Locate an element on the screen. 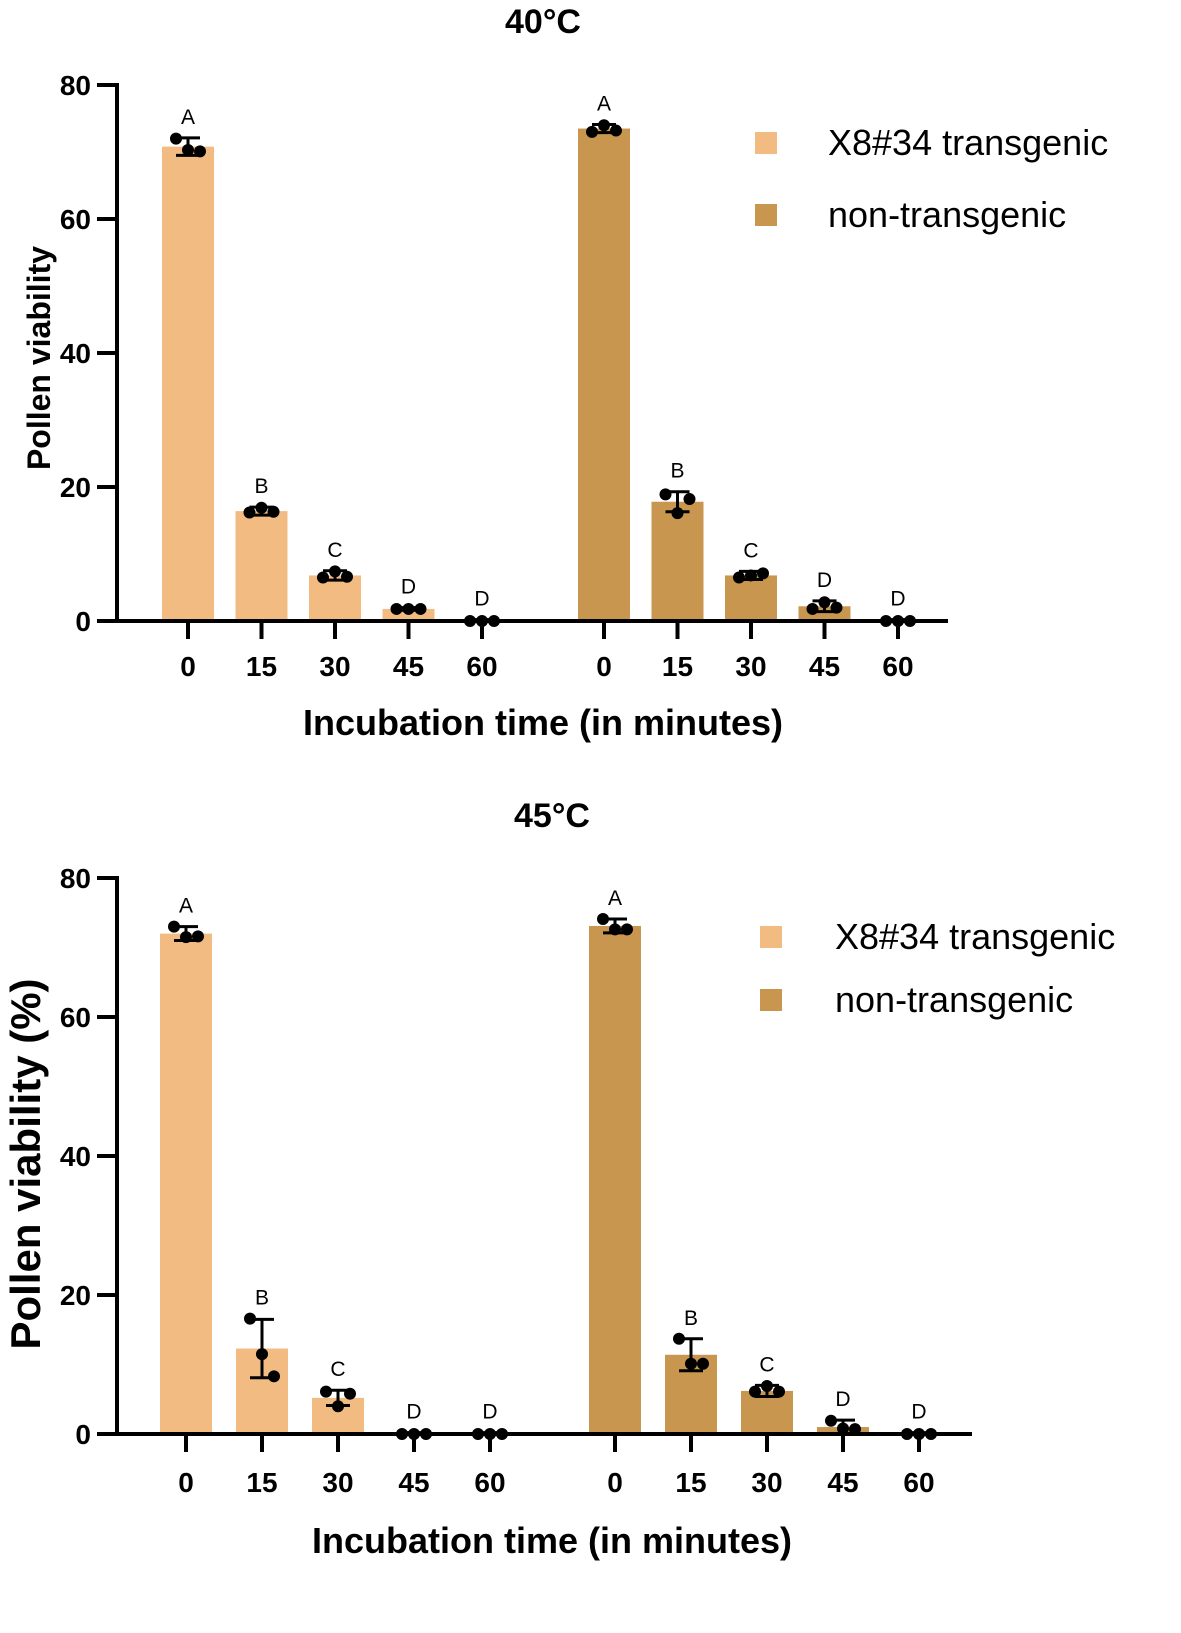  x-tick-label-1-2: 30 is located at coordinates (766, 1482).